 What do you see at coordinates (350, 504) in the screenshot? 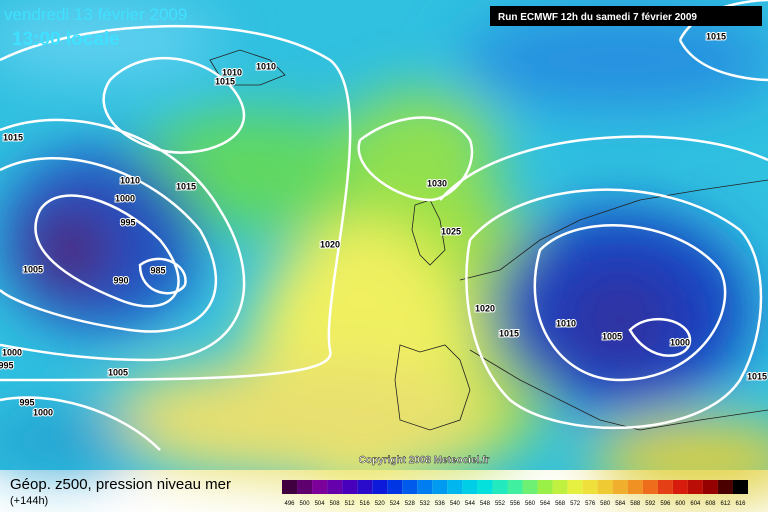
I see `colorbar-label: 512` at bounding box center [350, 504].